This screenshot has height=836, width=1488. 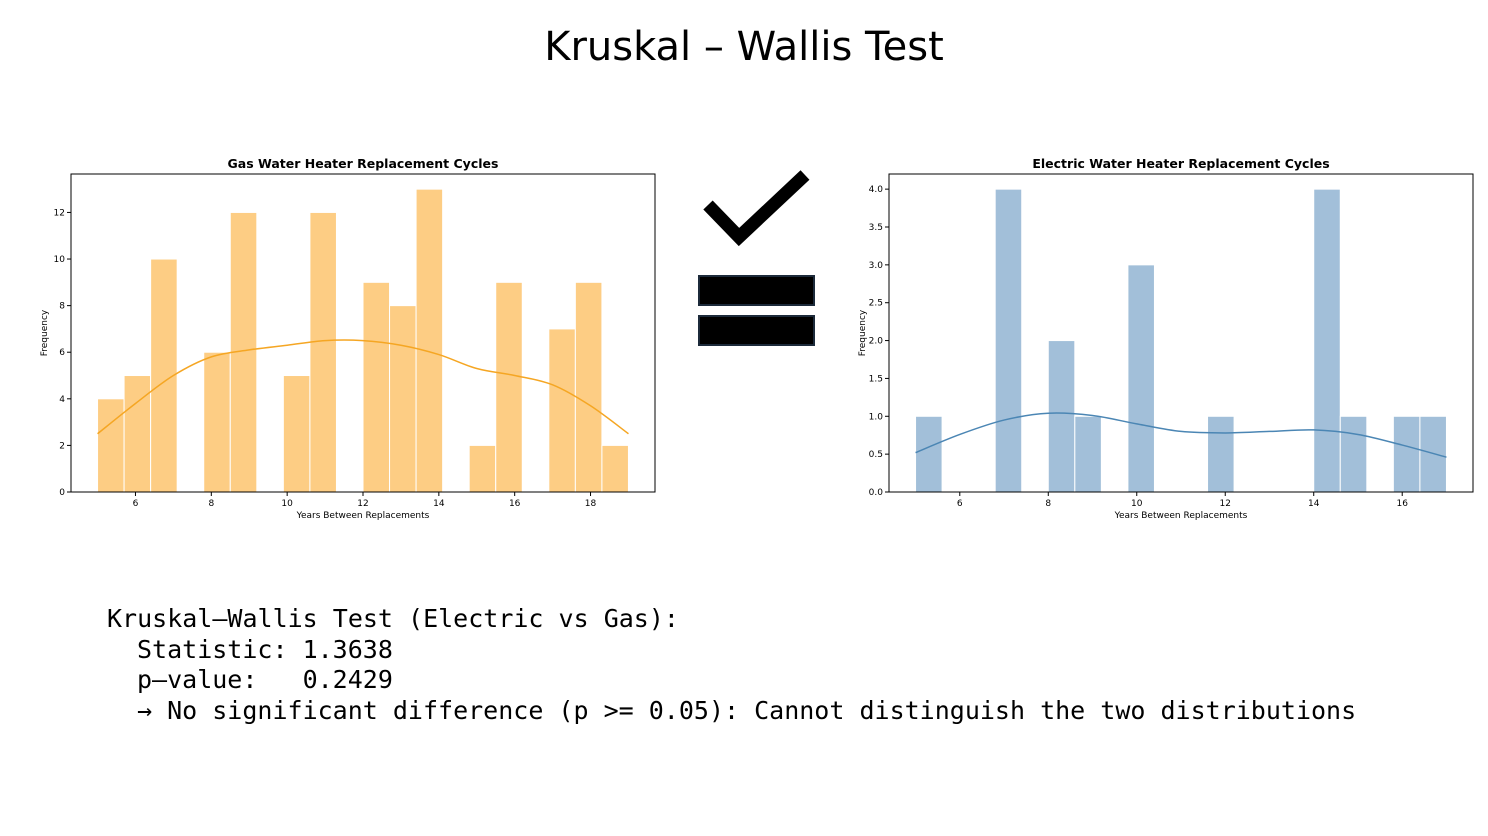 What do you see at coordinates (62, 400) in the screenshot?
I see `y-tick-label: 4` at bounding box center [62, 400].